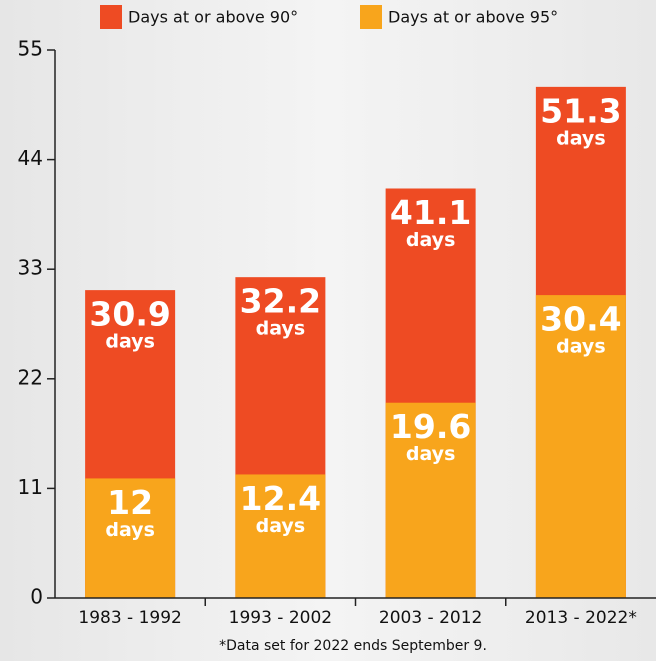 The height and width of the screenshot is (661, 656). Describe the element at coordinates (430, 212) in the screenshot. I see `data-label: 41.1` at that location.